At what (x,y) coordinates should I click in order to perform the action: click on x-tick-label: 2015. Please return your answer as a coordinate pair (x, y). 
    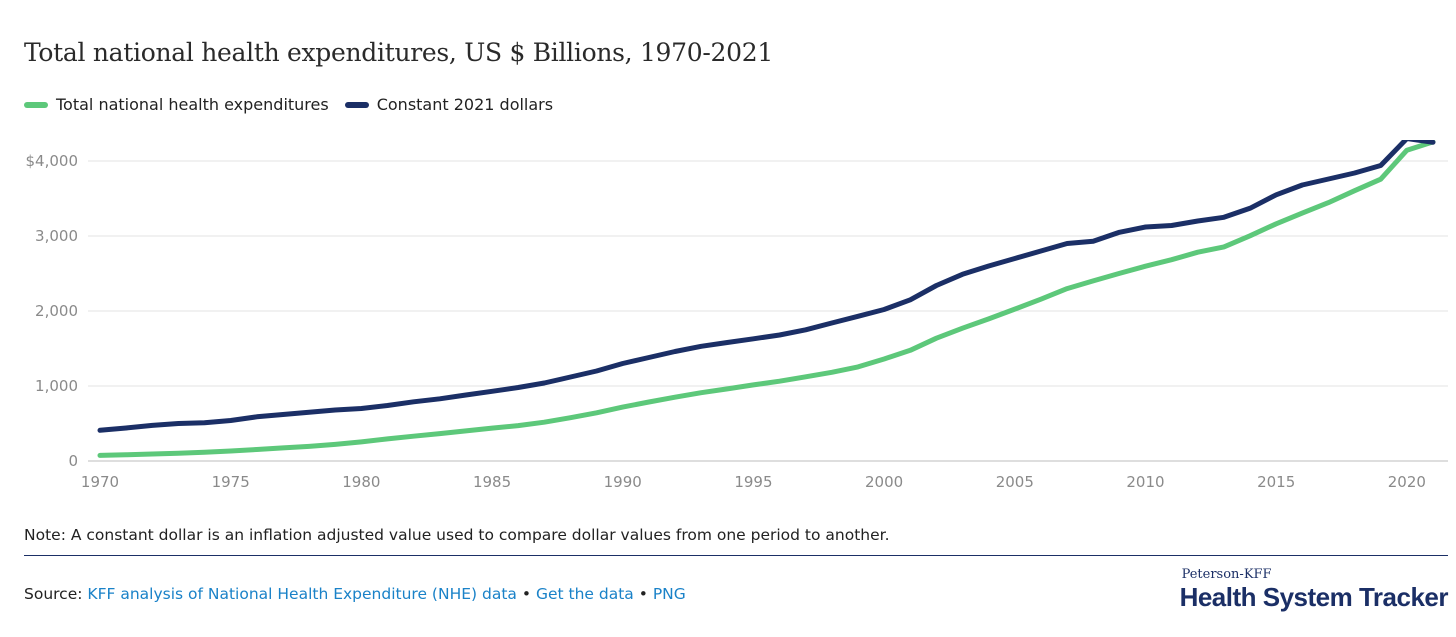
    Looking at the image, I should click on (1276, 482).